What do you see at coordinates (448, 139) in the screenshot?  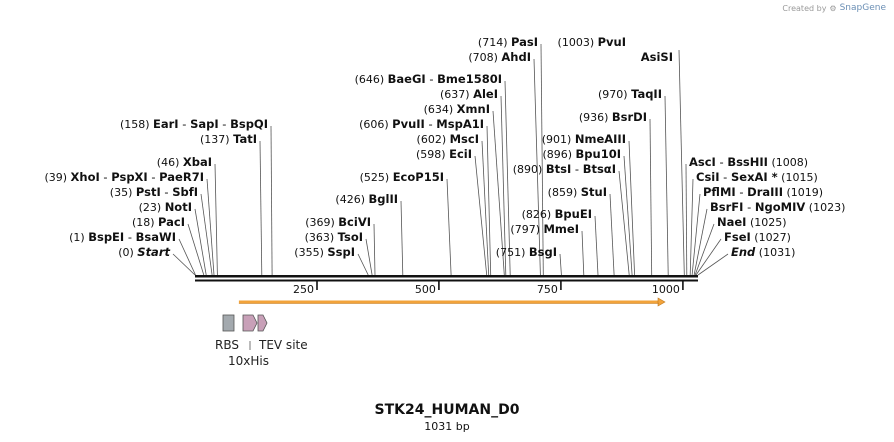 I see `site-label-msci: (602) MscI` at bounding box center [448, 139].